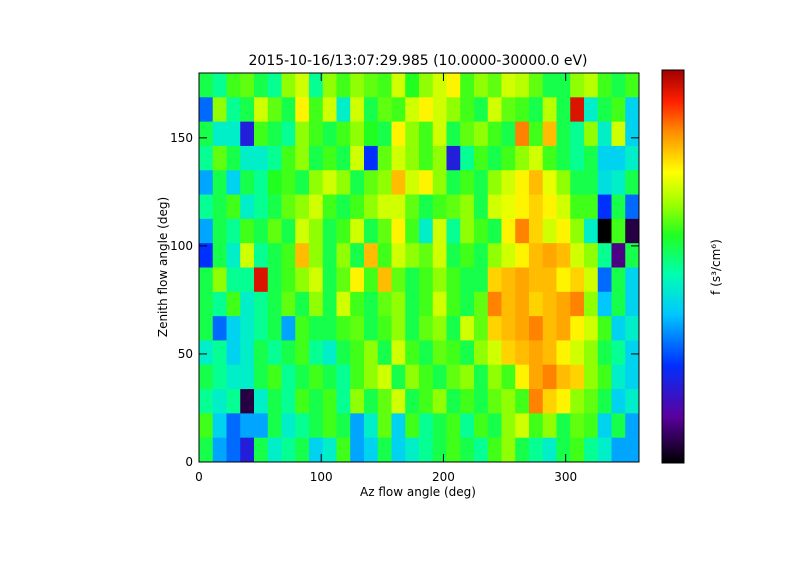 This screenshot has height=565, width=800. What do you see at coordinates (321, 477) in the screenshot?
I see `x-tick-label: 100` at bounding box center [321, 477].